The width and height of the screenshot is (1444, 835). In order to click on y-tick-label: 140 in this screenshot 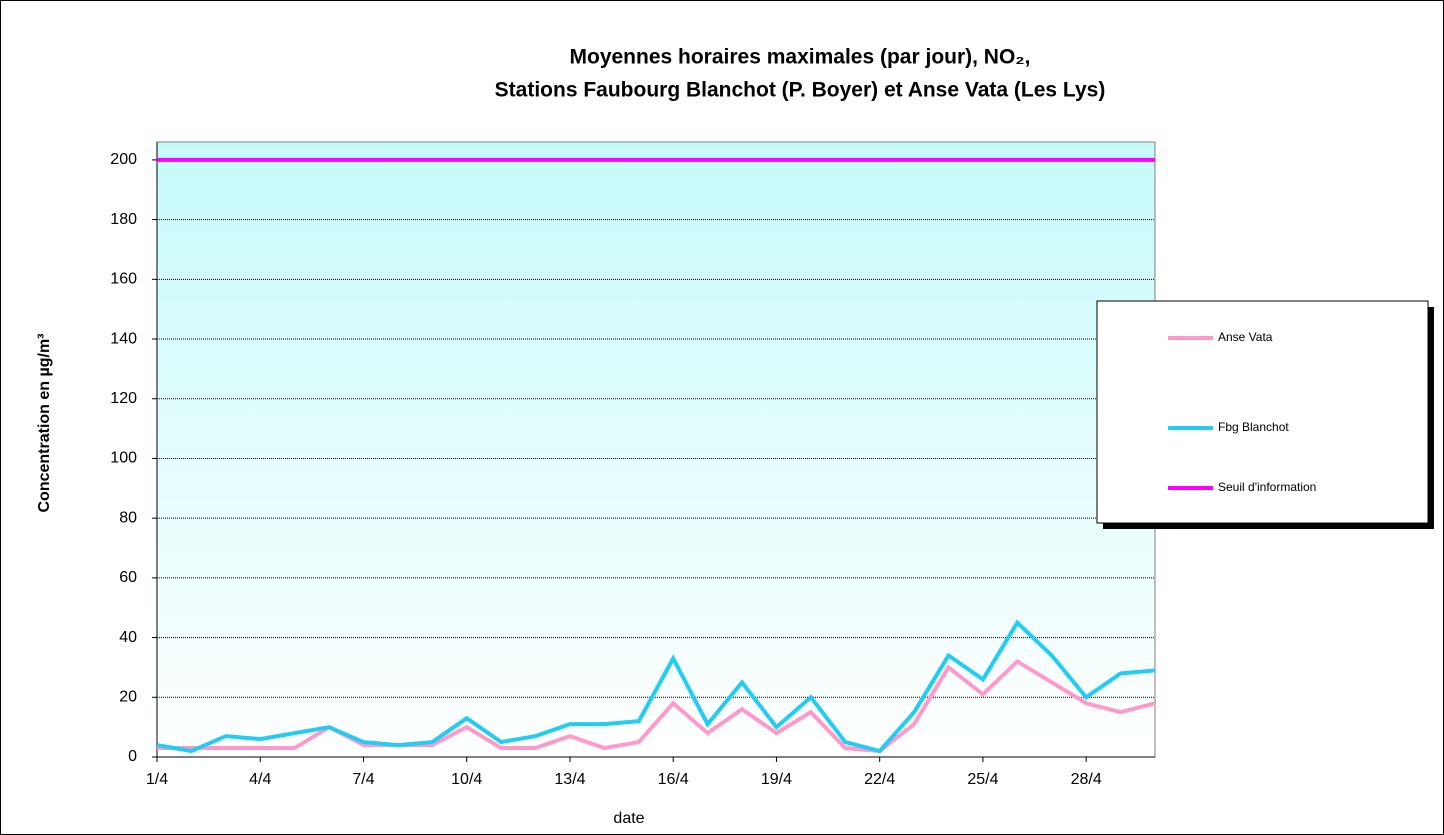, I will do `click(123, 338)`.